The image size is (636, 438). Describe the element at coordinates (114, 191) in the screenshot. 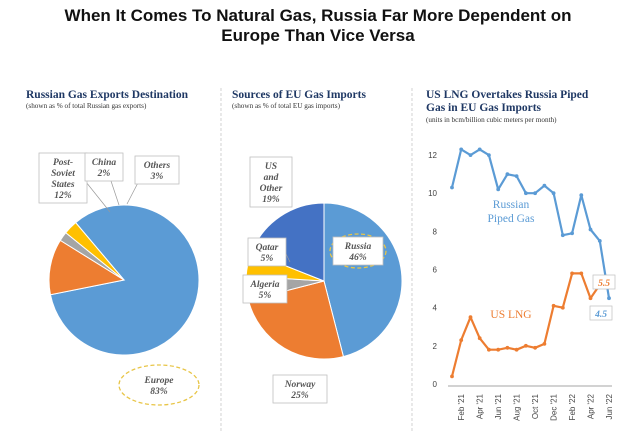

I see `pie1-leader-china` at that location.